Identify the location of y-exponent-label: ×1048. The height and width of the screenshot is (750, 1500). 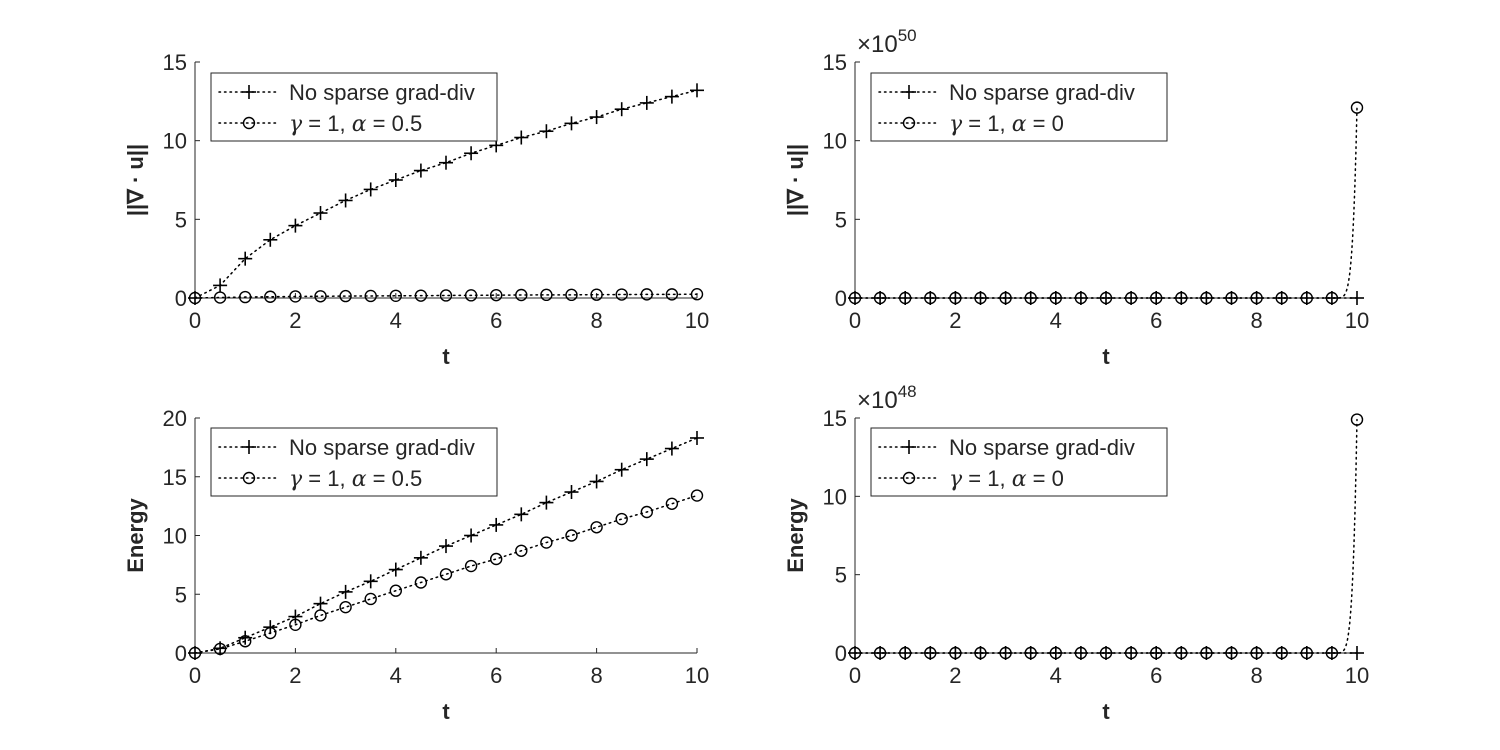
(887, 398).